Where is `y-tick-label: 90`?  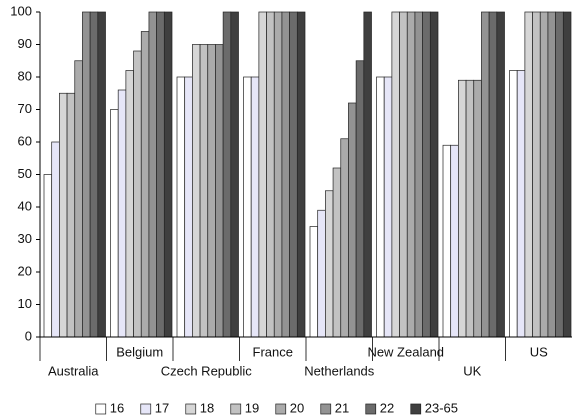
y-tick-label: 90 is located at coordinates (25, 43).